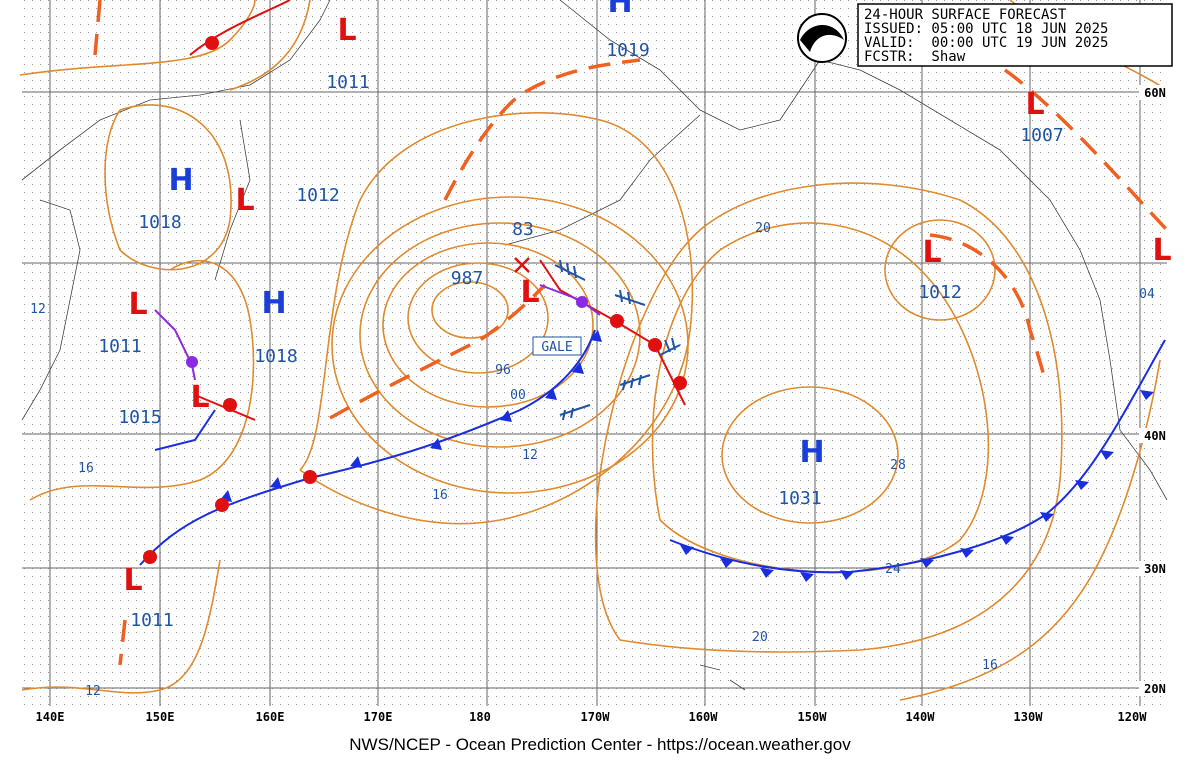 This screenshot has height=764, width=1200. What do you see at coordinates (986, 29) in the screenshot?
I see `header-line: ISSUED: 05:00 UTC 18 JUN 2025` at bounding box center [986, 29].